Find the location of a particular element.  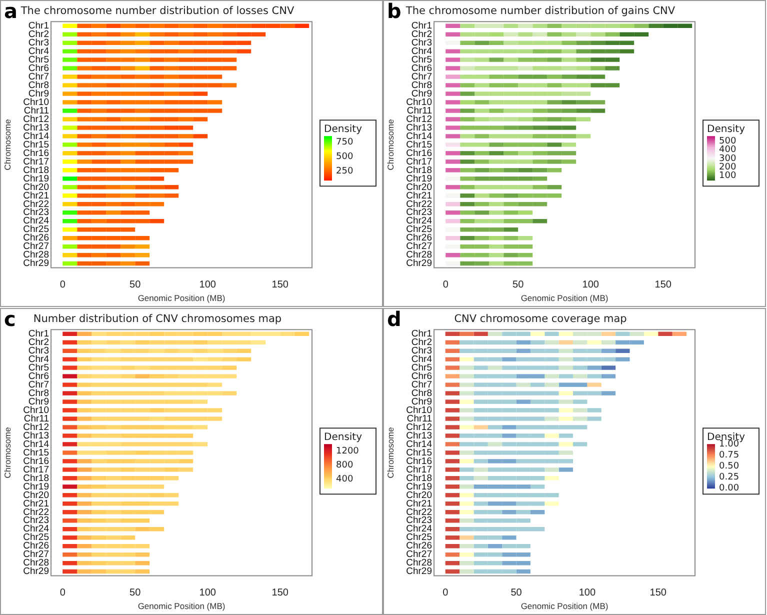

chart-title: The chromosome number distribution of losses CNV is located at coordinates (157, 11).